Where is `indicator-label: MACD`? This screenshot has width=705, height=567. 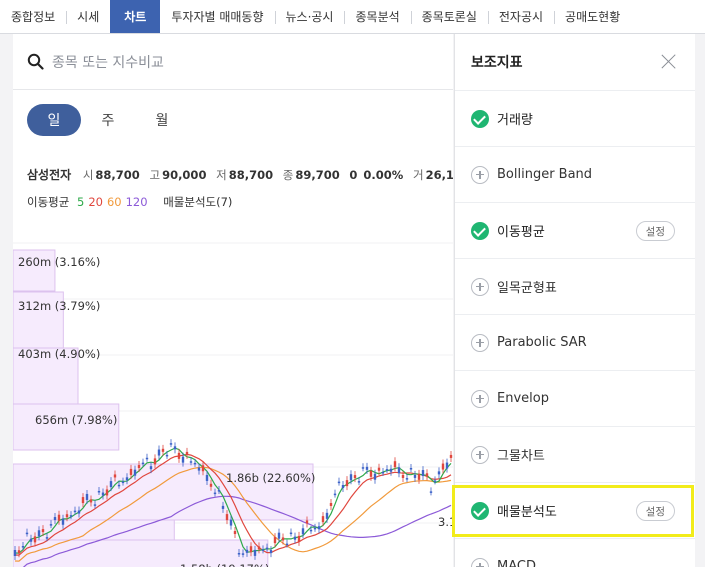
indicator-label: MACD is located at coordinates (516, 563).